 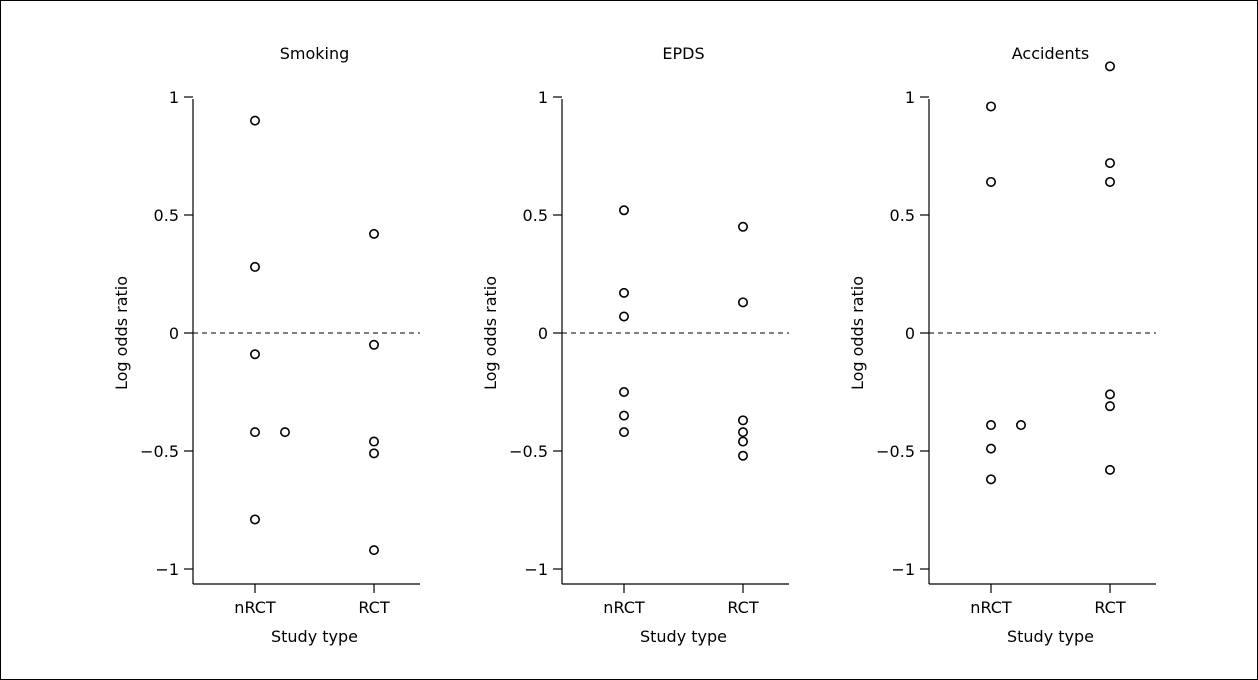 I want to click on panel-title: Accidents, so click(x=1050, y=53).